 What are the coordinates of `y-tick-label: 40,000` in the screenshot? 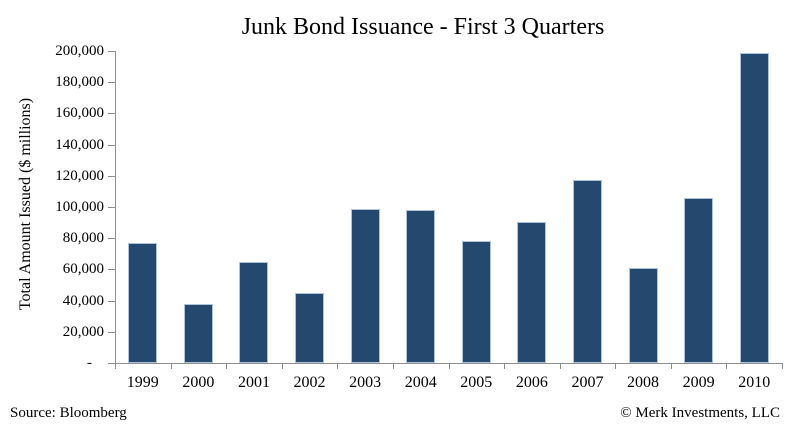 It's located at (83, 300).